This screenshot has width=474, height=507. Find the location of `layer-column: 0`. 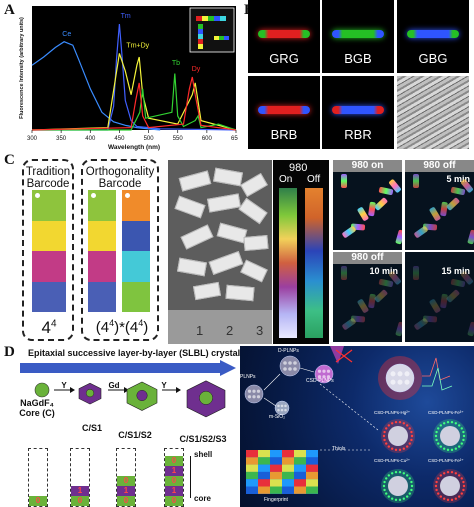

layer-column: 0 is located at coordinates (38, 477).